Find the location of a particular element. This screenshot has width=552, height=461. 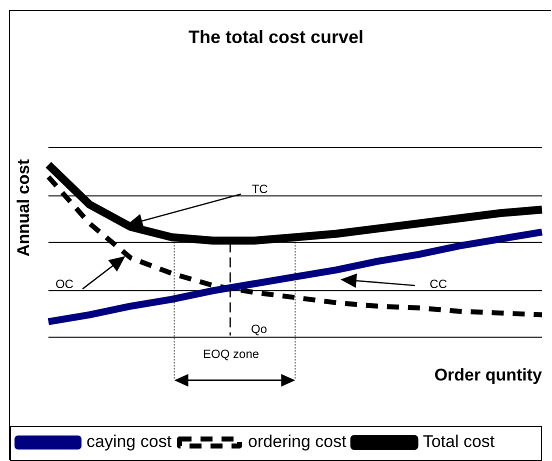

annotation: OC is located at coordinates (64, 283).